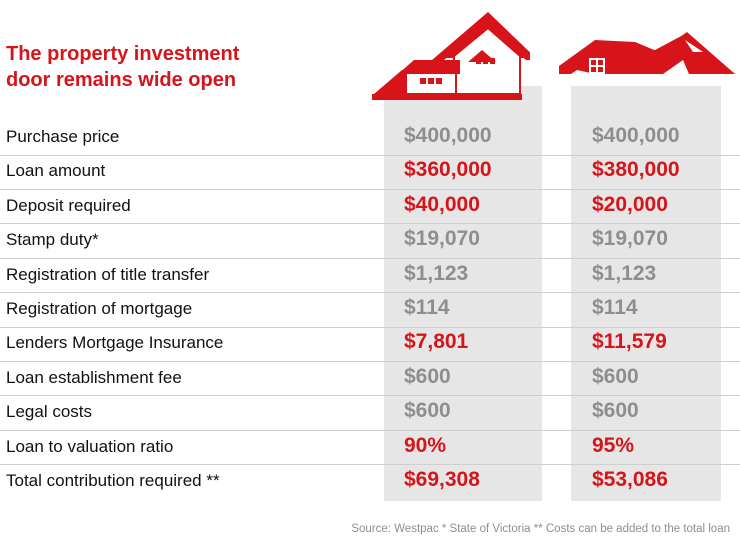 The image size is (740, 549). I want to click on row-label: Registration of mortgage, so click(99, 308).